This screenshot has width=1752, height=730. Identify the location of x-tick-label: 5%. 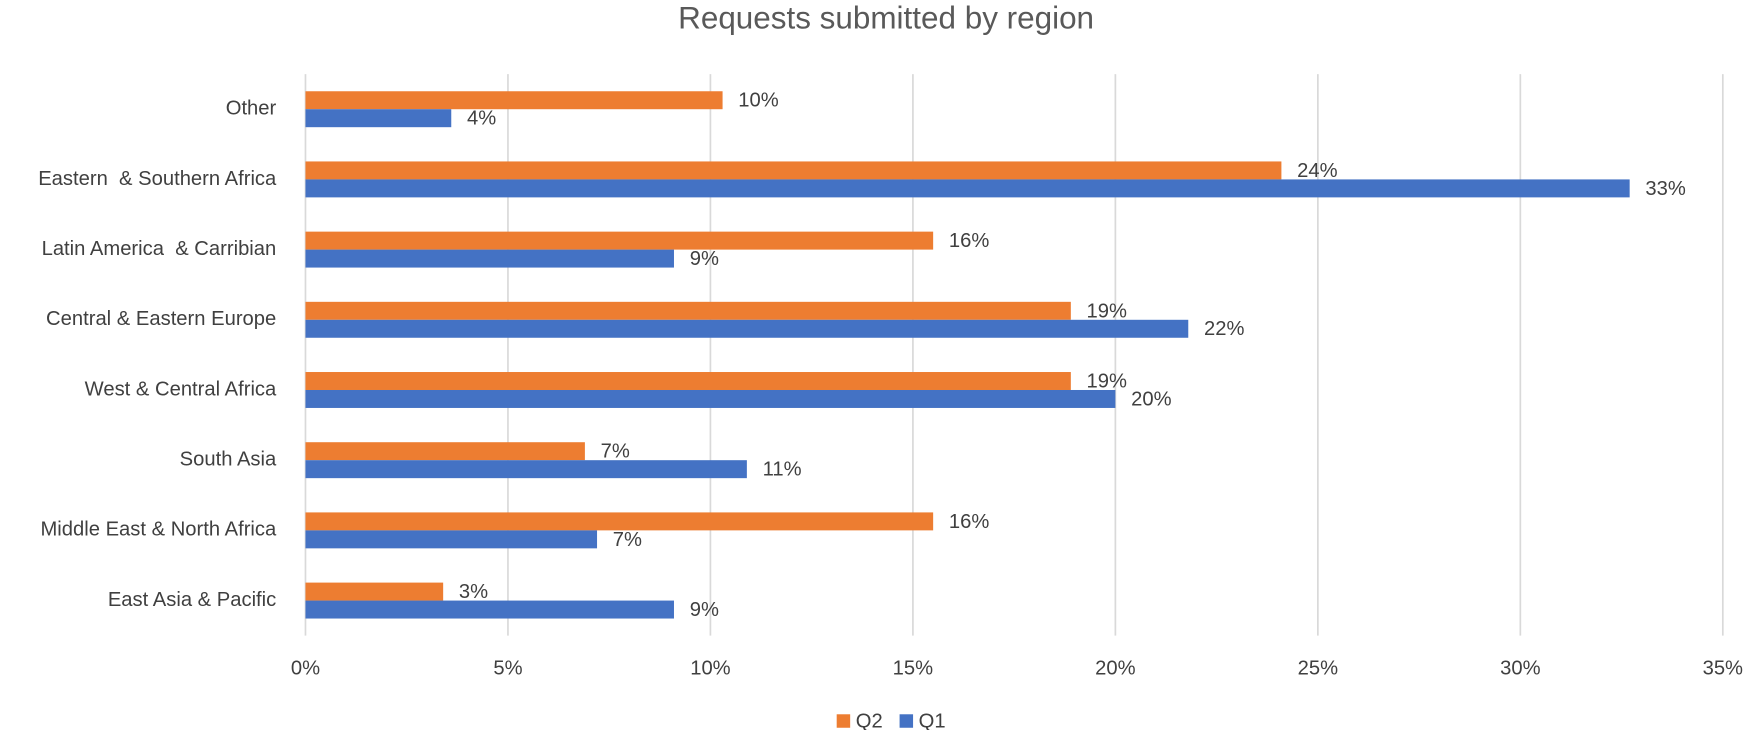
(507, 669).